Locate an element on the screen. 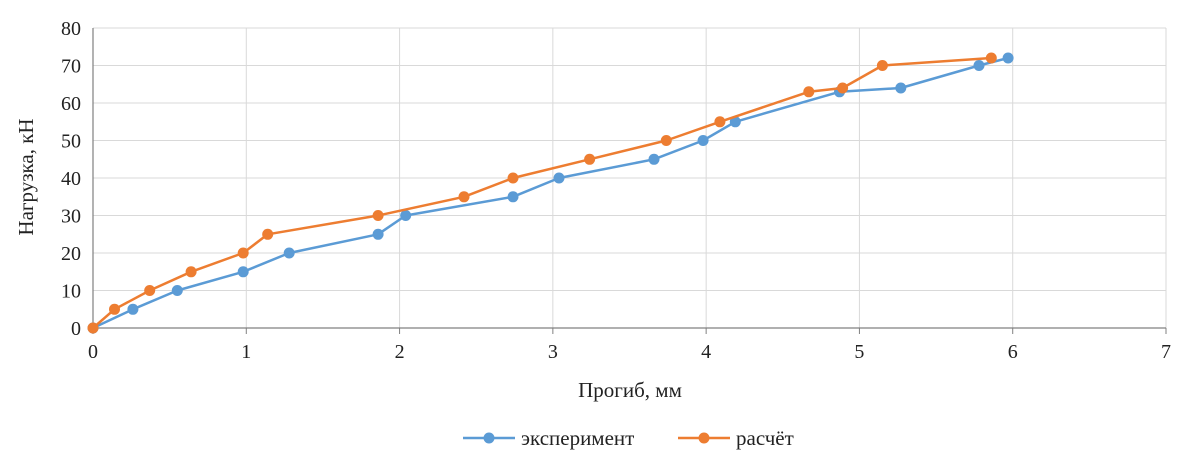 The height and width of the screenshot is (469, 1200). legend-entry: эксперимент is located at coordinates (548, 438).